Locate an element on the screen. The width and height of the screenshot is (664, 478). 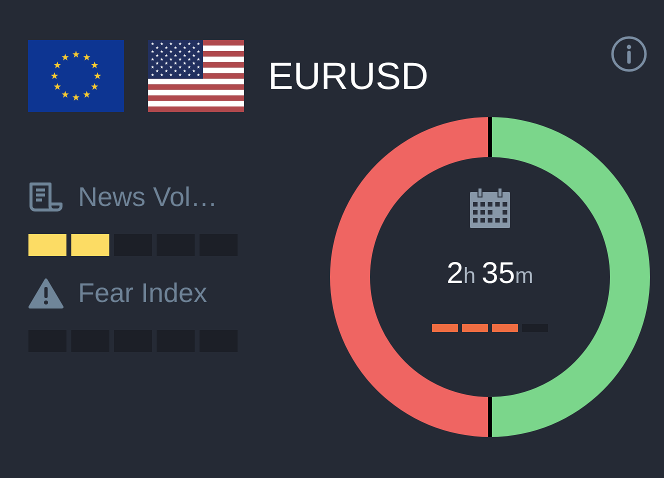
chart-title: Fear Index is located at coordinates (143, 293).